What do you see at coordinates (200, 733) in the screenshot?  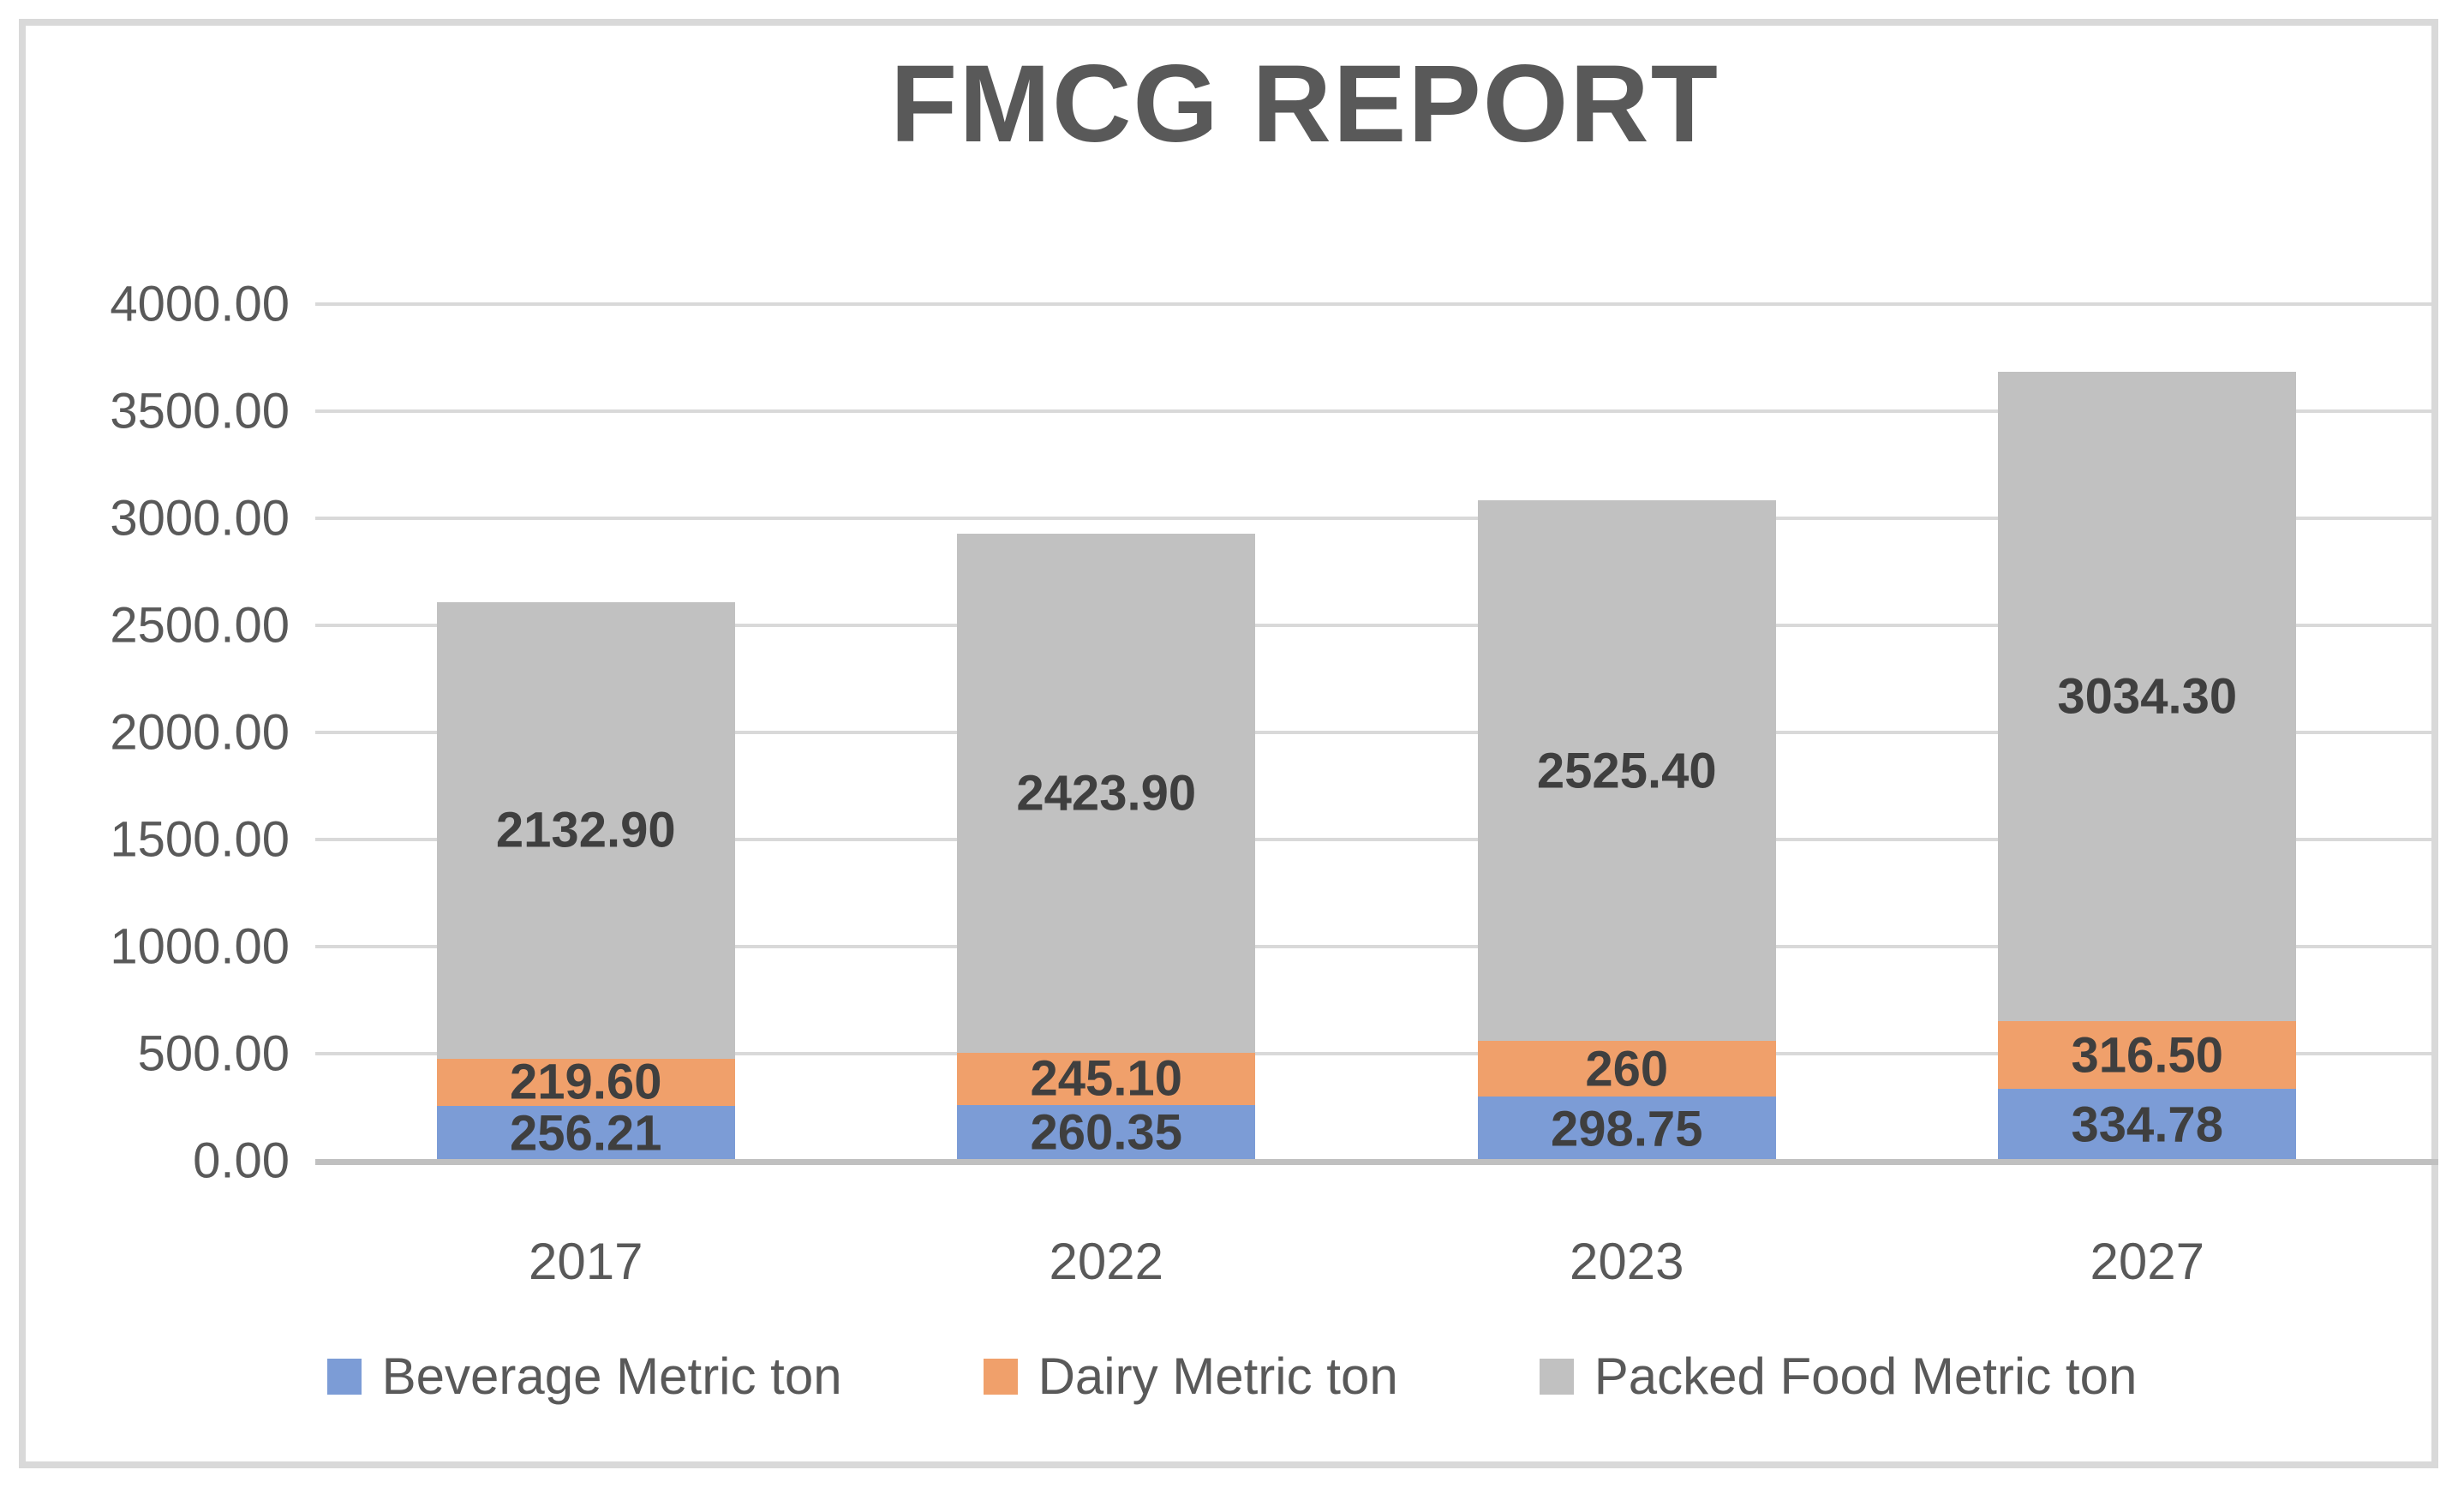 I see `y-axis-tick-label: 2000.00` at bounding box center [200, 733].